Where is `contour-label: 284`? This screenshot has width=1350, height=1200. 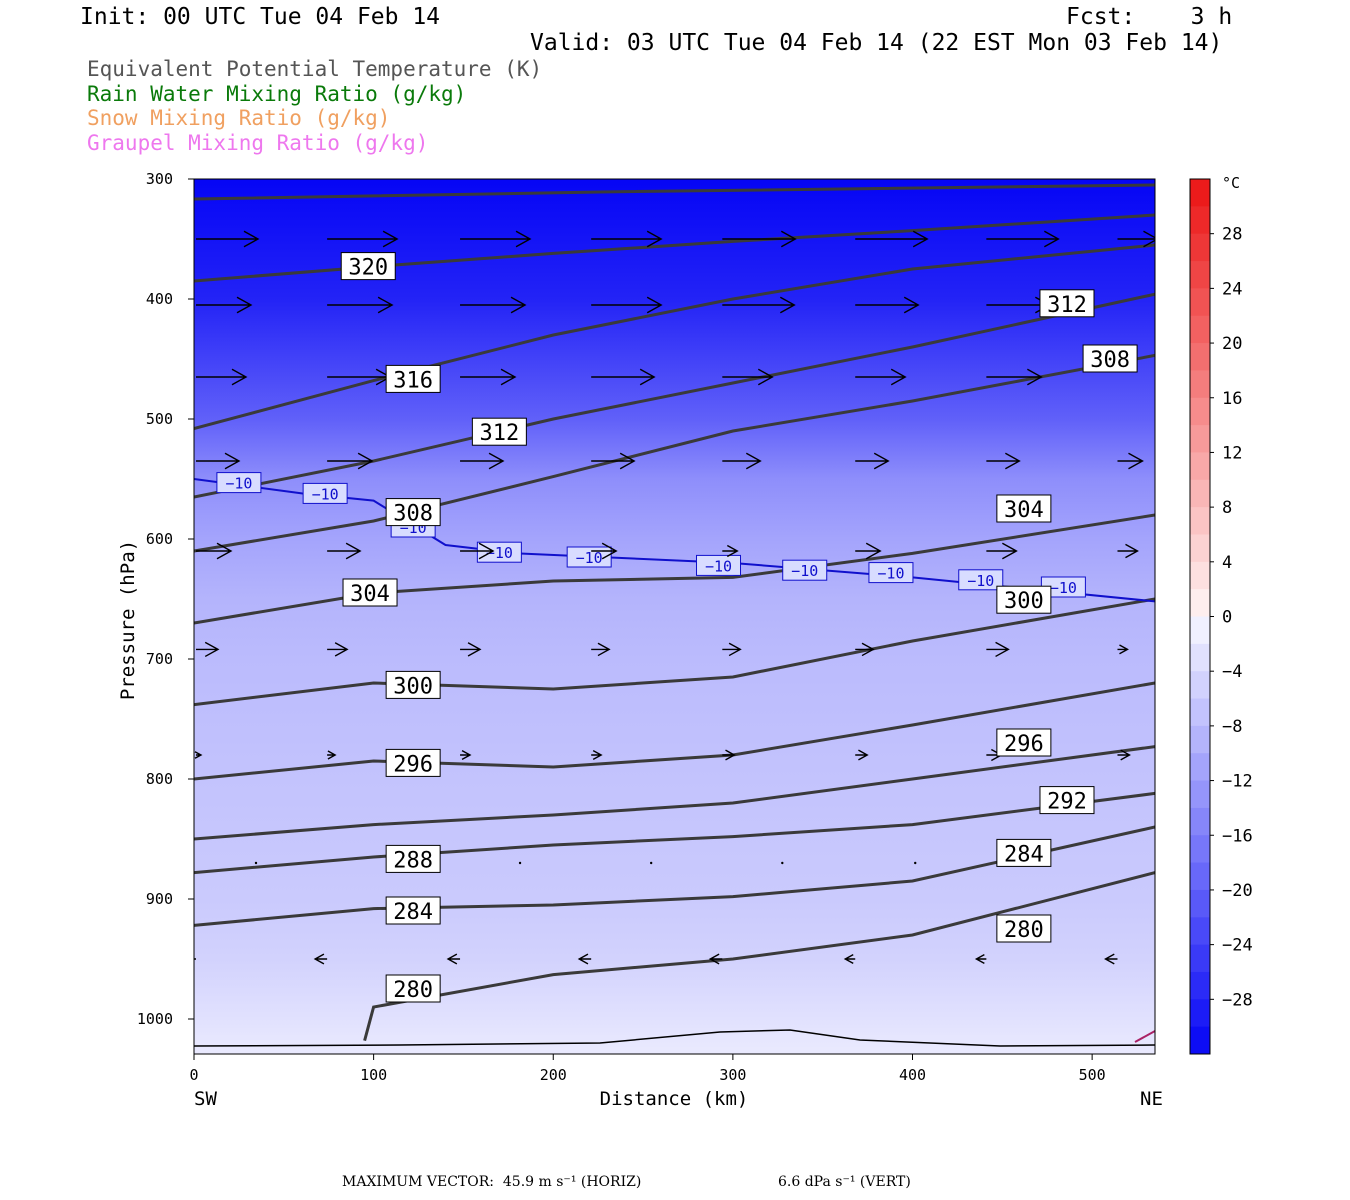 contour-label: 284 is located at coordinates (1024, 854).